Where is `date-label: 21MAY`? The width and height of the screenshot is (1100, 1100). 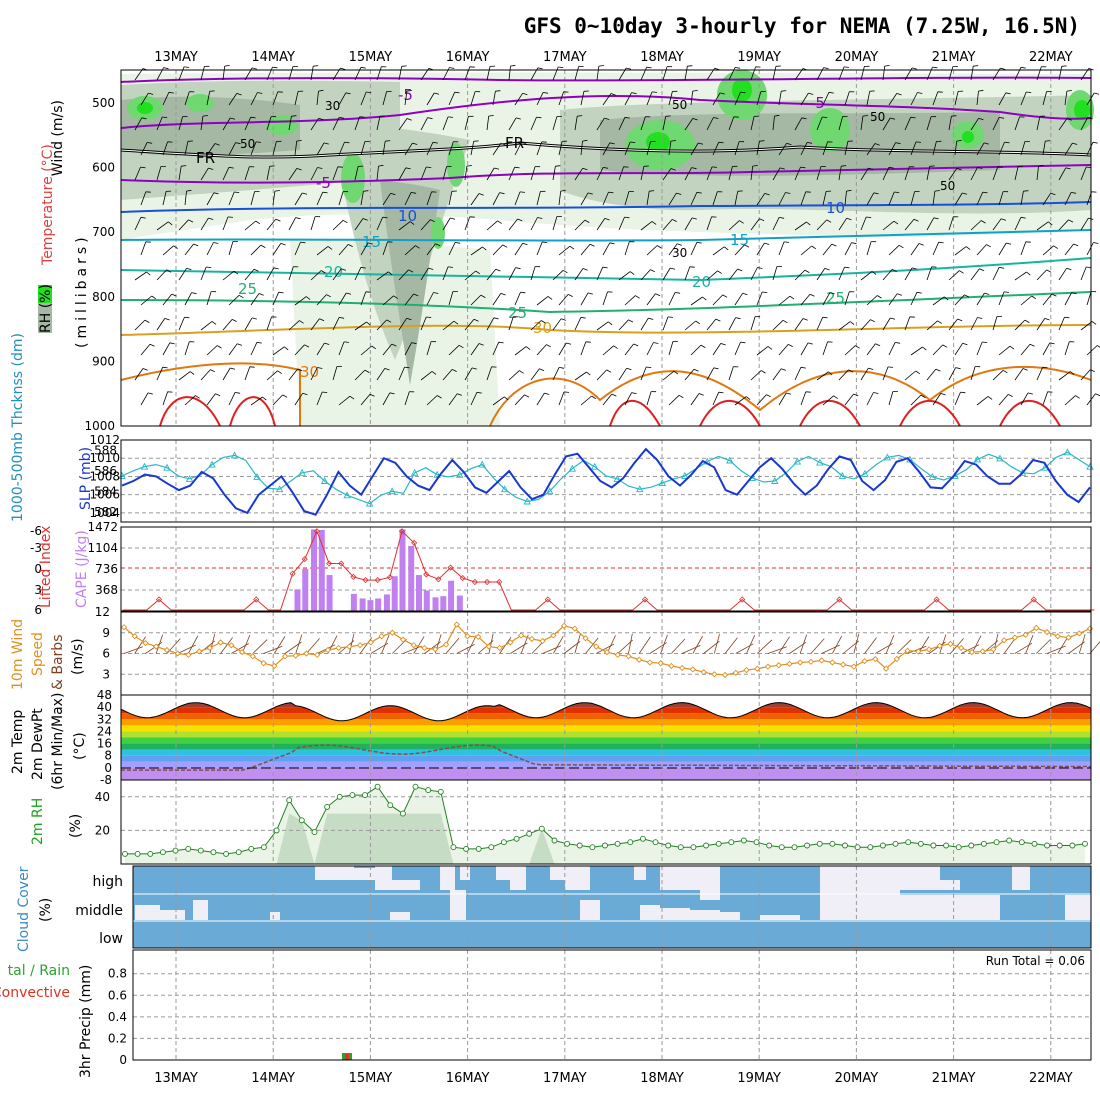
date-label: 21MAY is located at coordinates (954, 57).